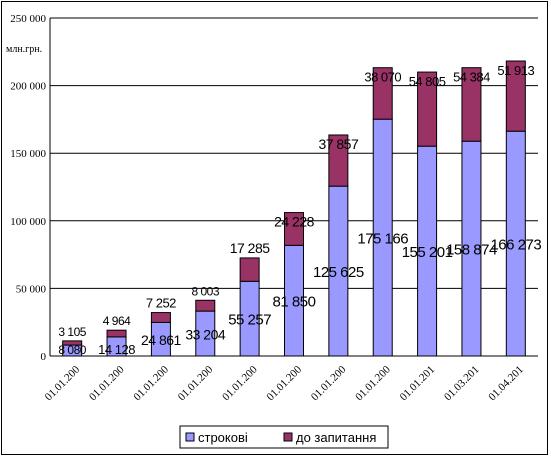 The width and height of the screenshot is (551, 458). I want to click on data-label-strokovi: 14 128, so click(116, 349).